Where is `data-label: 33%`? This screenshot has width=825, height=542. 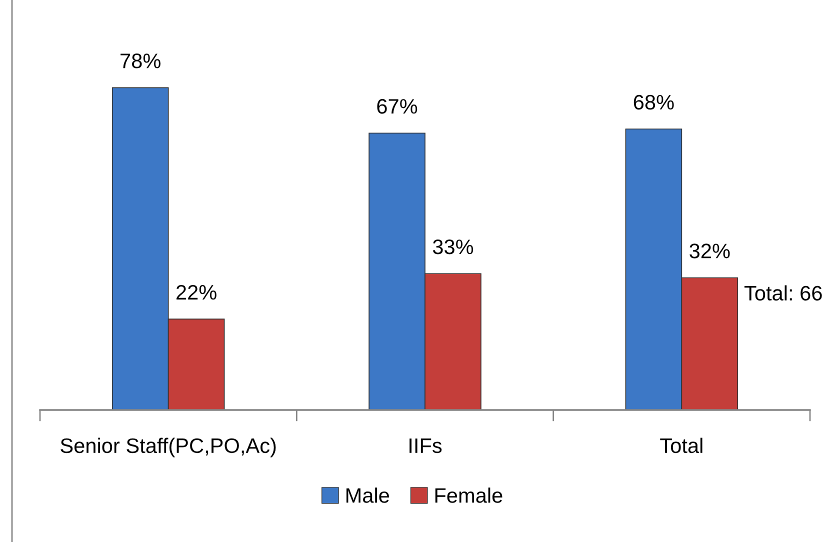 data-label: 33% is located at coordinates (453, 246).